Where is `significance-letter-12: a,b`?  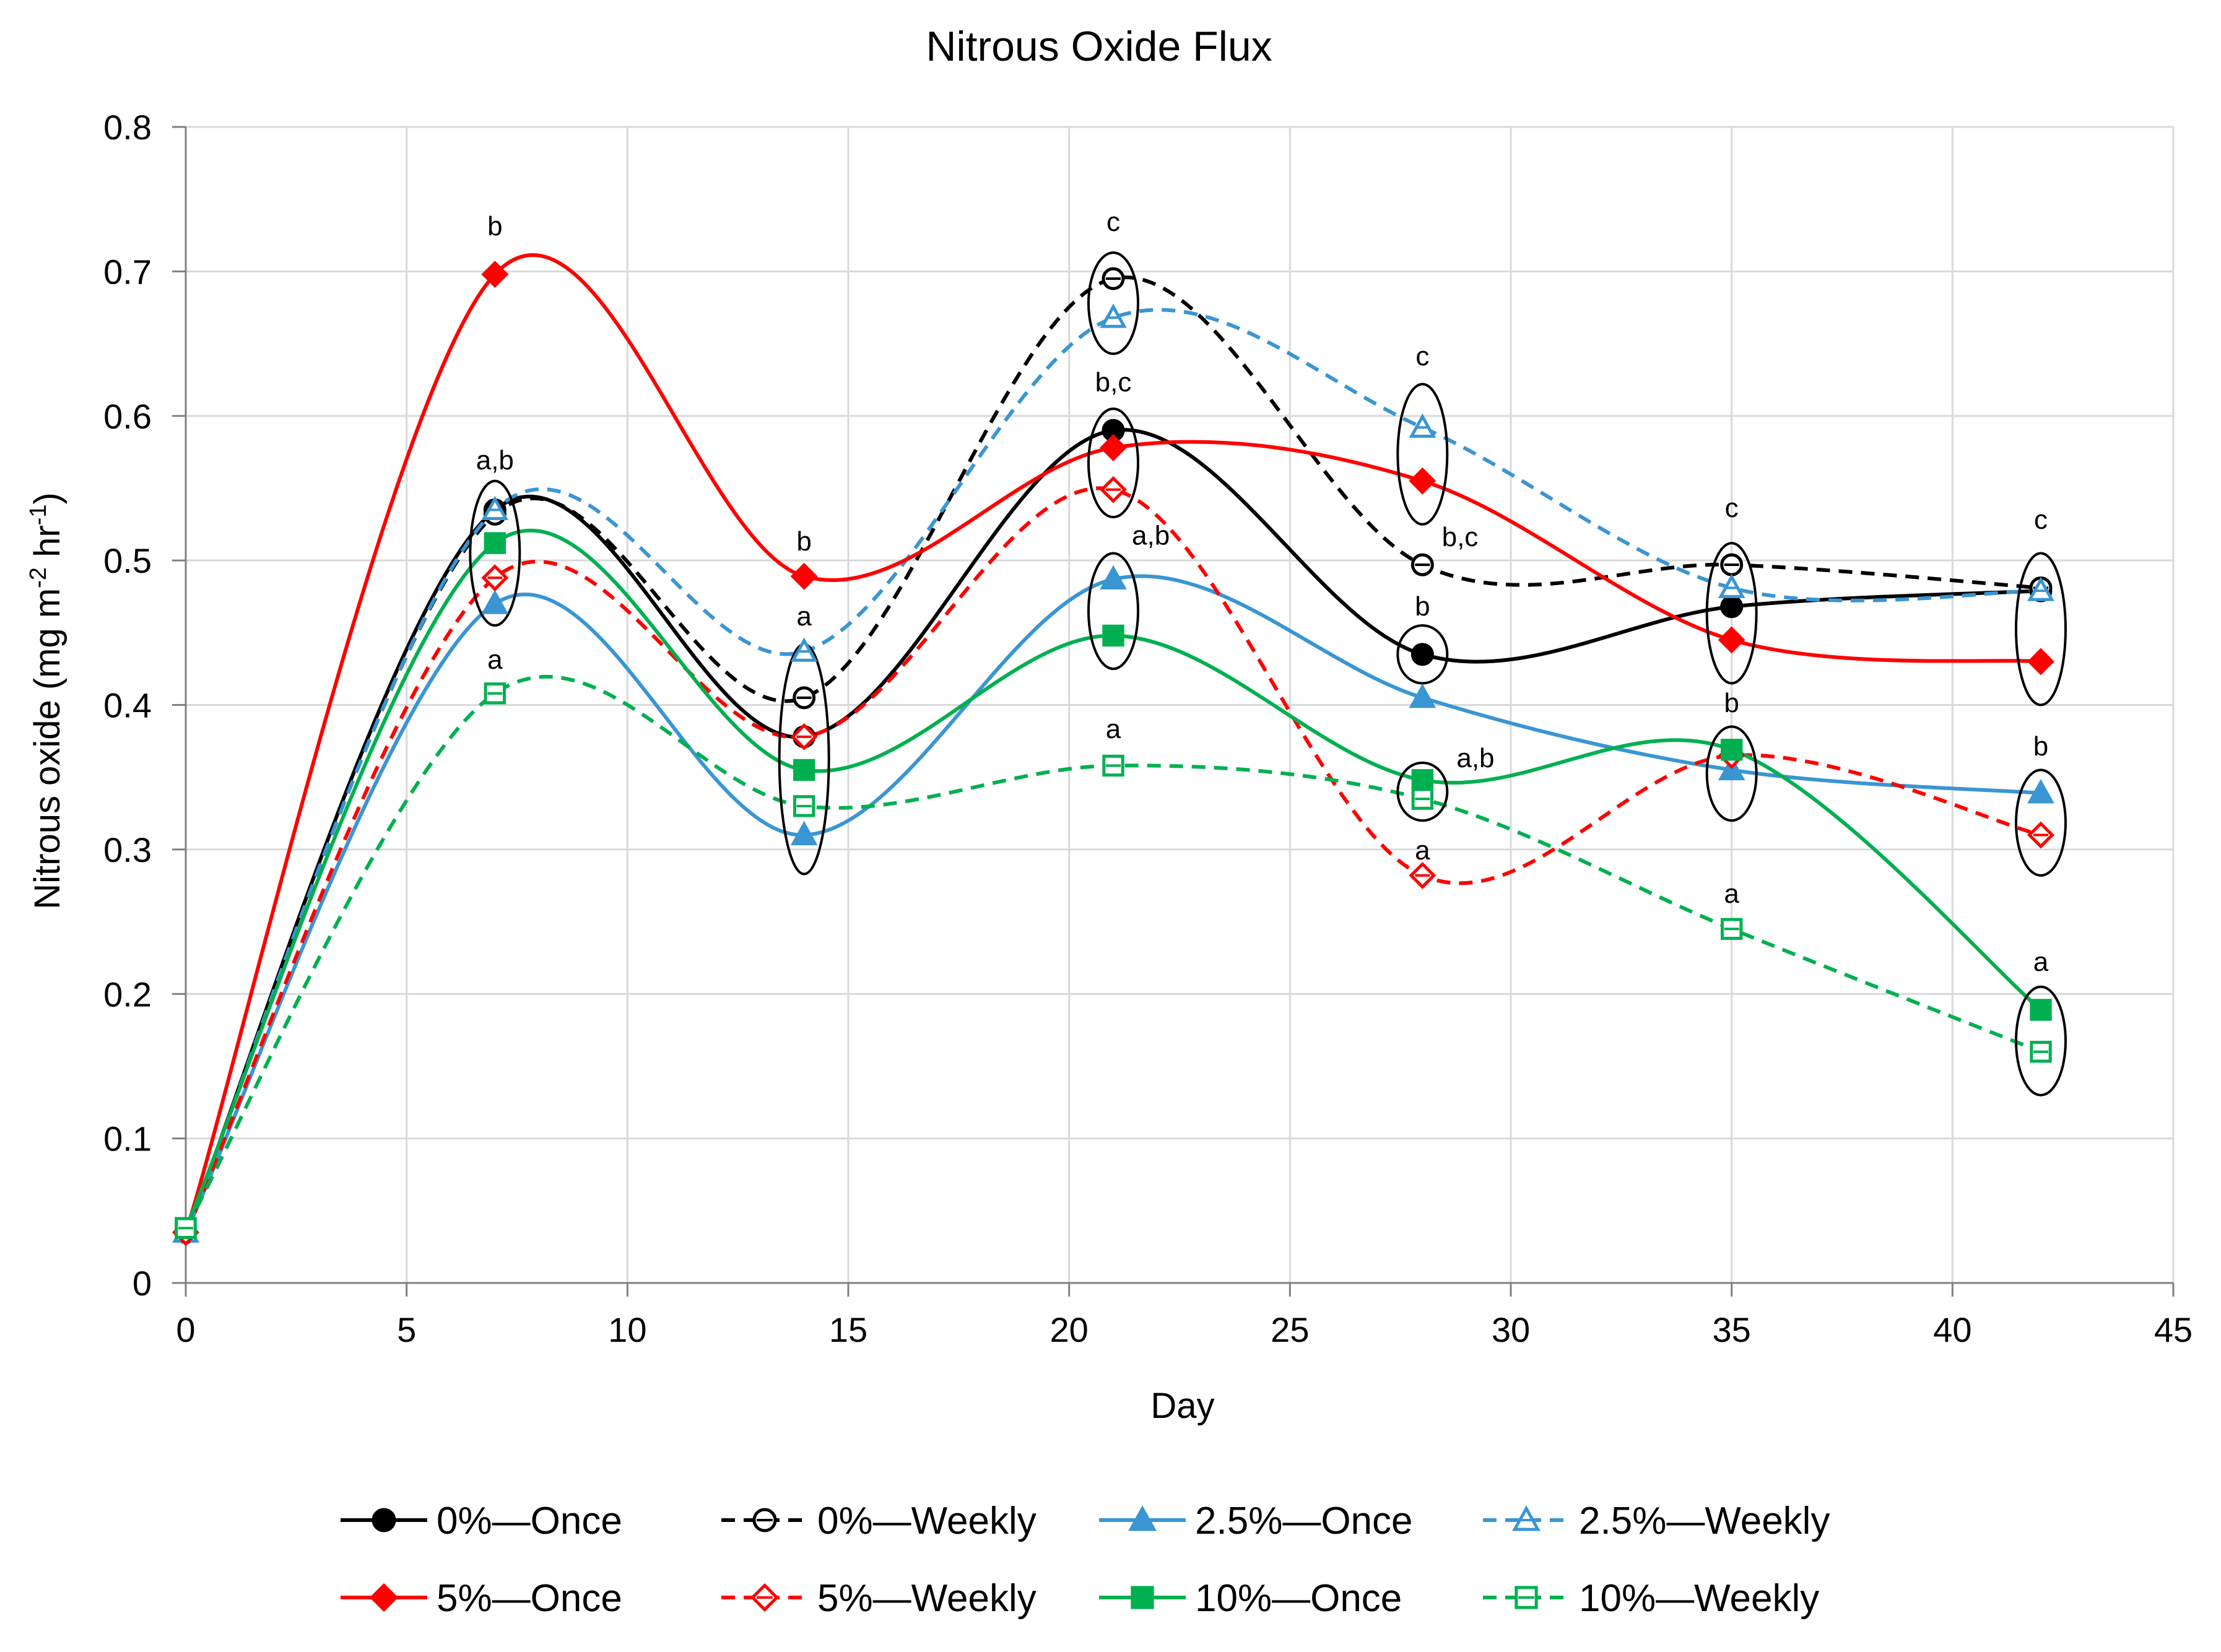
significance-letter-12: a,b is located at coordinates (1475, 758).